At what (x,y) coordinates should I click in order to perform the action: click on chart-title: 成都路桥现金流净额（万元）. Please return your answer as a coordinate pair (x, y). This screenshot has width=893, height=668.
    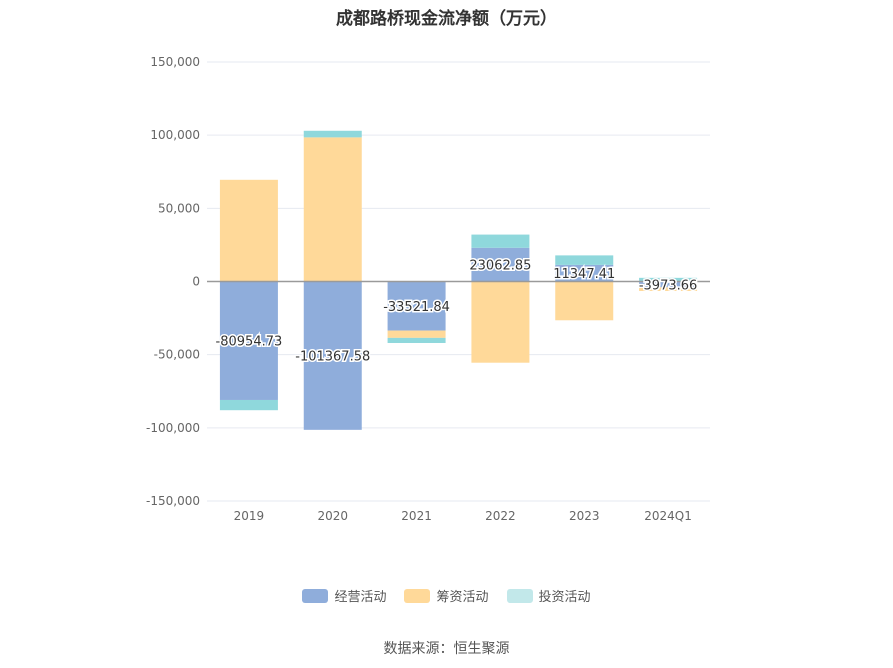
    Looking at the image, I should click on (446, 19).